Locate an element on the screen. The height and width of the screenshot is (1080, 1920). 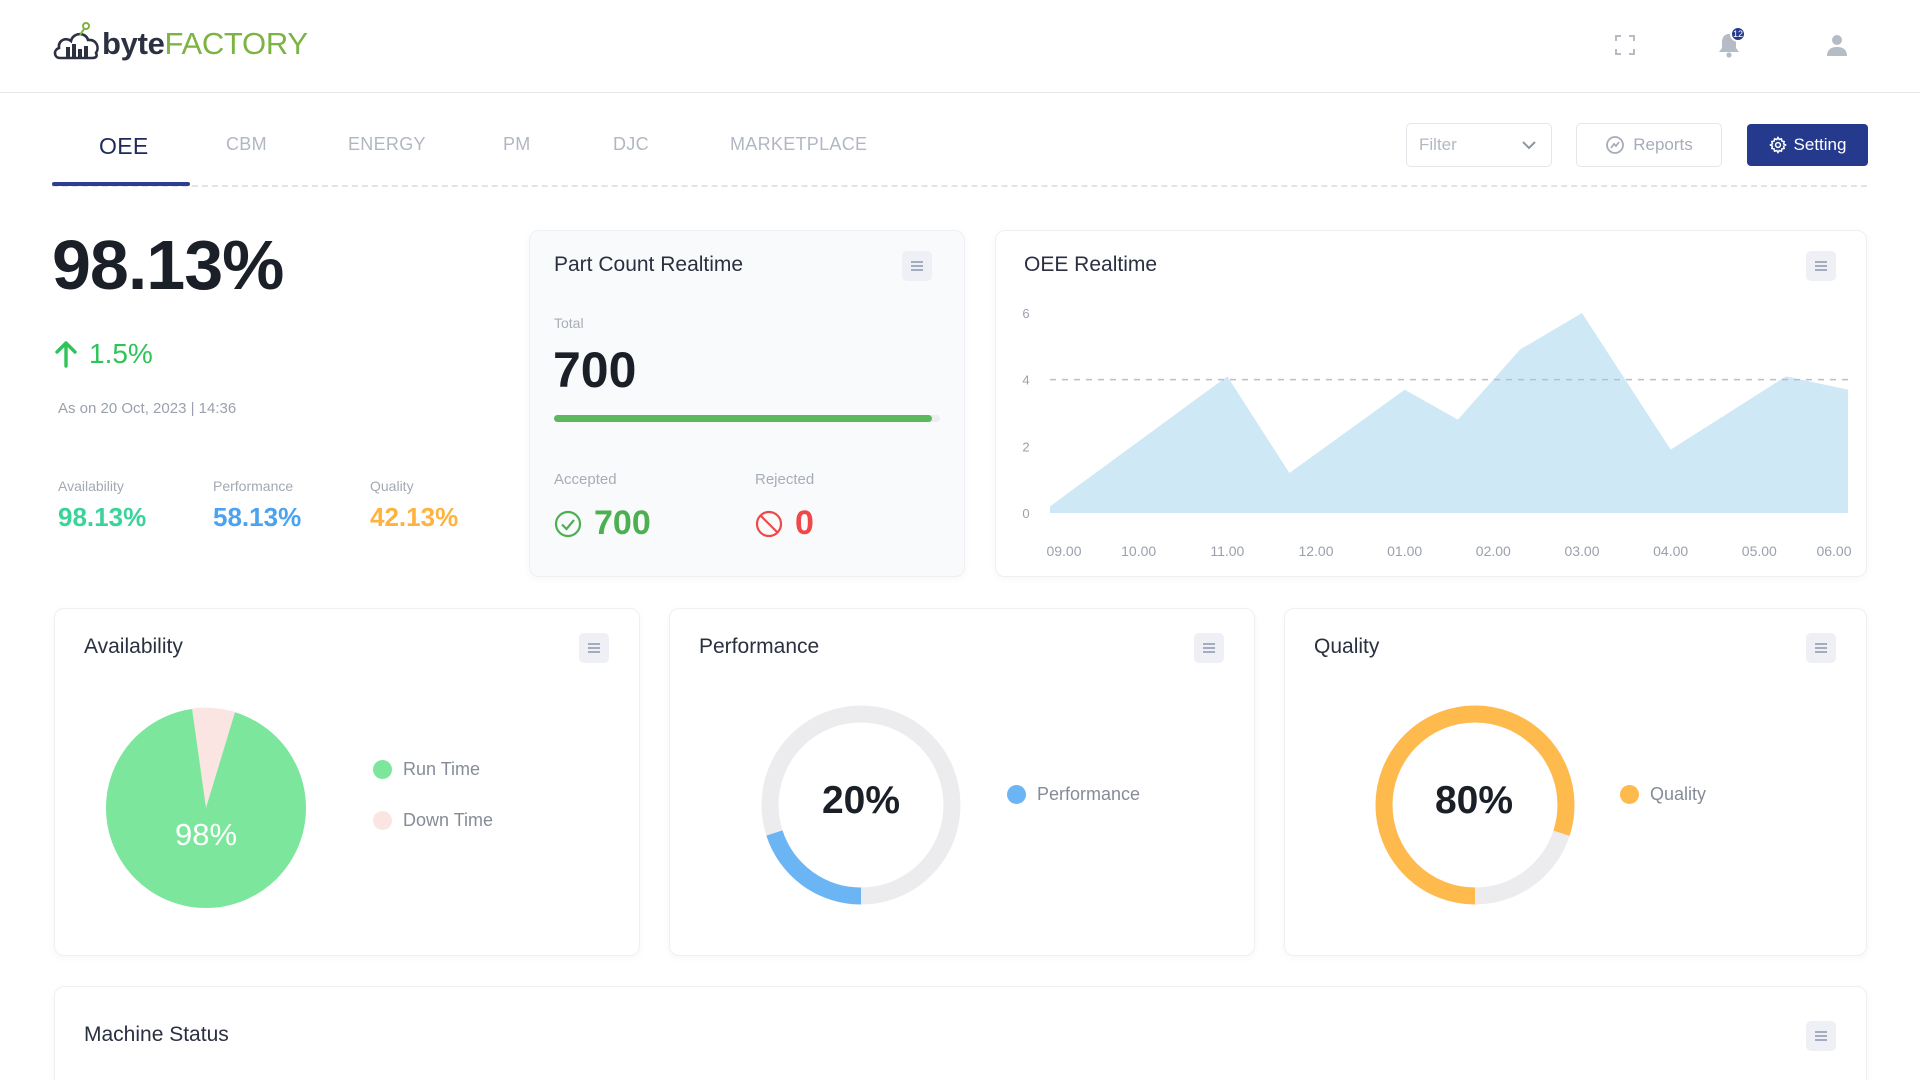
oee-realtime-title: OEE Realtime is located at coordinates (1091, 264).